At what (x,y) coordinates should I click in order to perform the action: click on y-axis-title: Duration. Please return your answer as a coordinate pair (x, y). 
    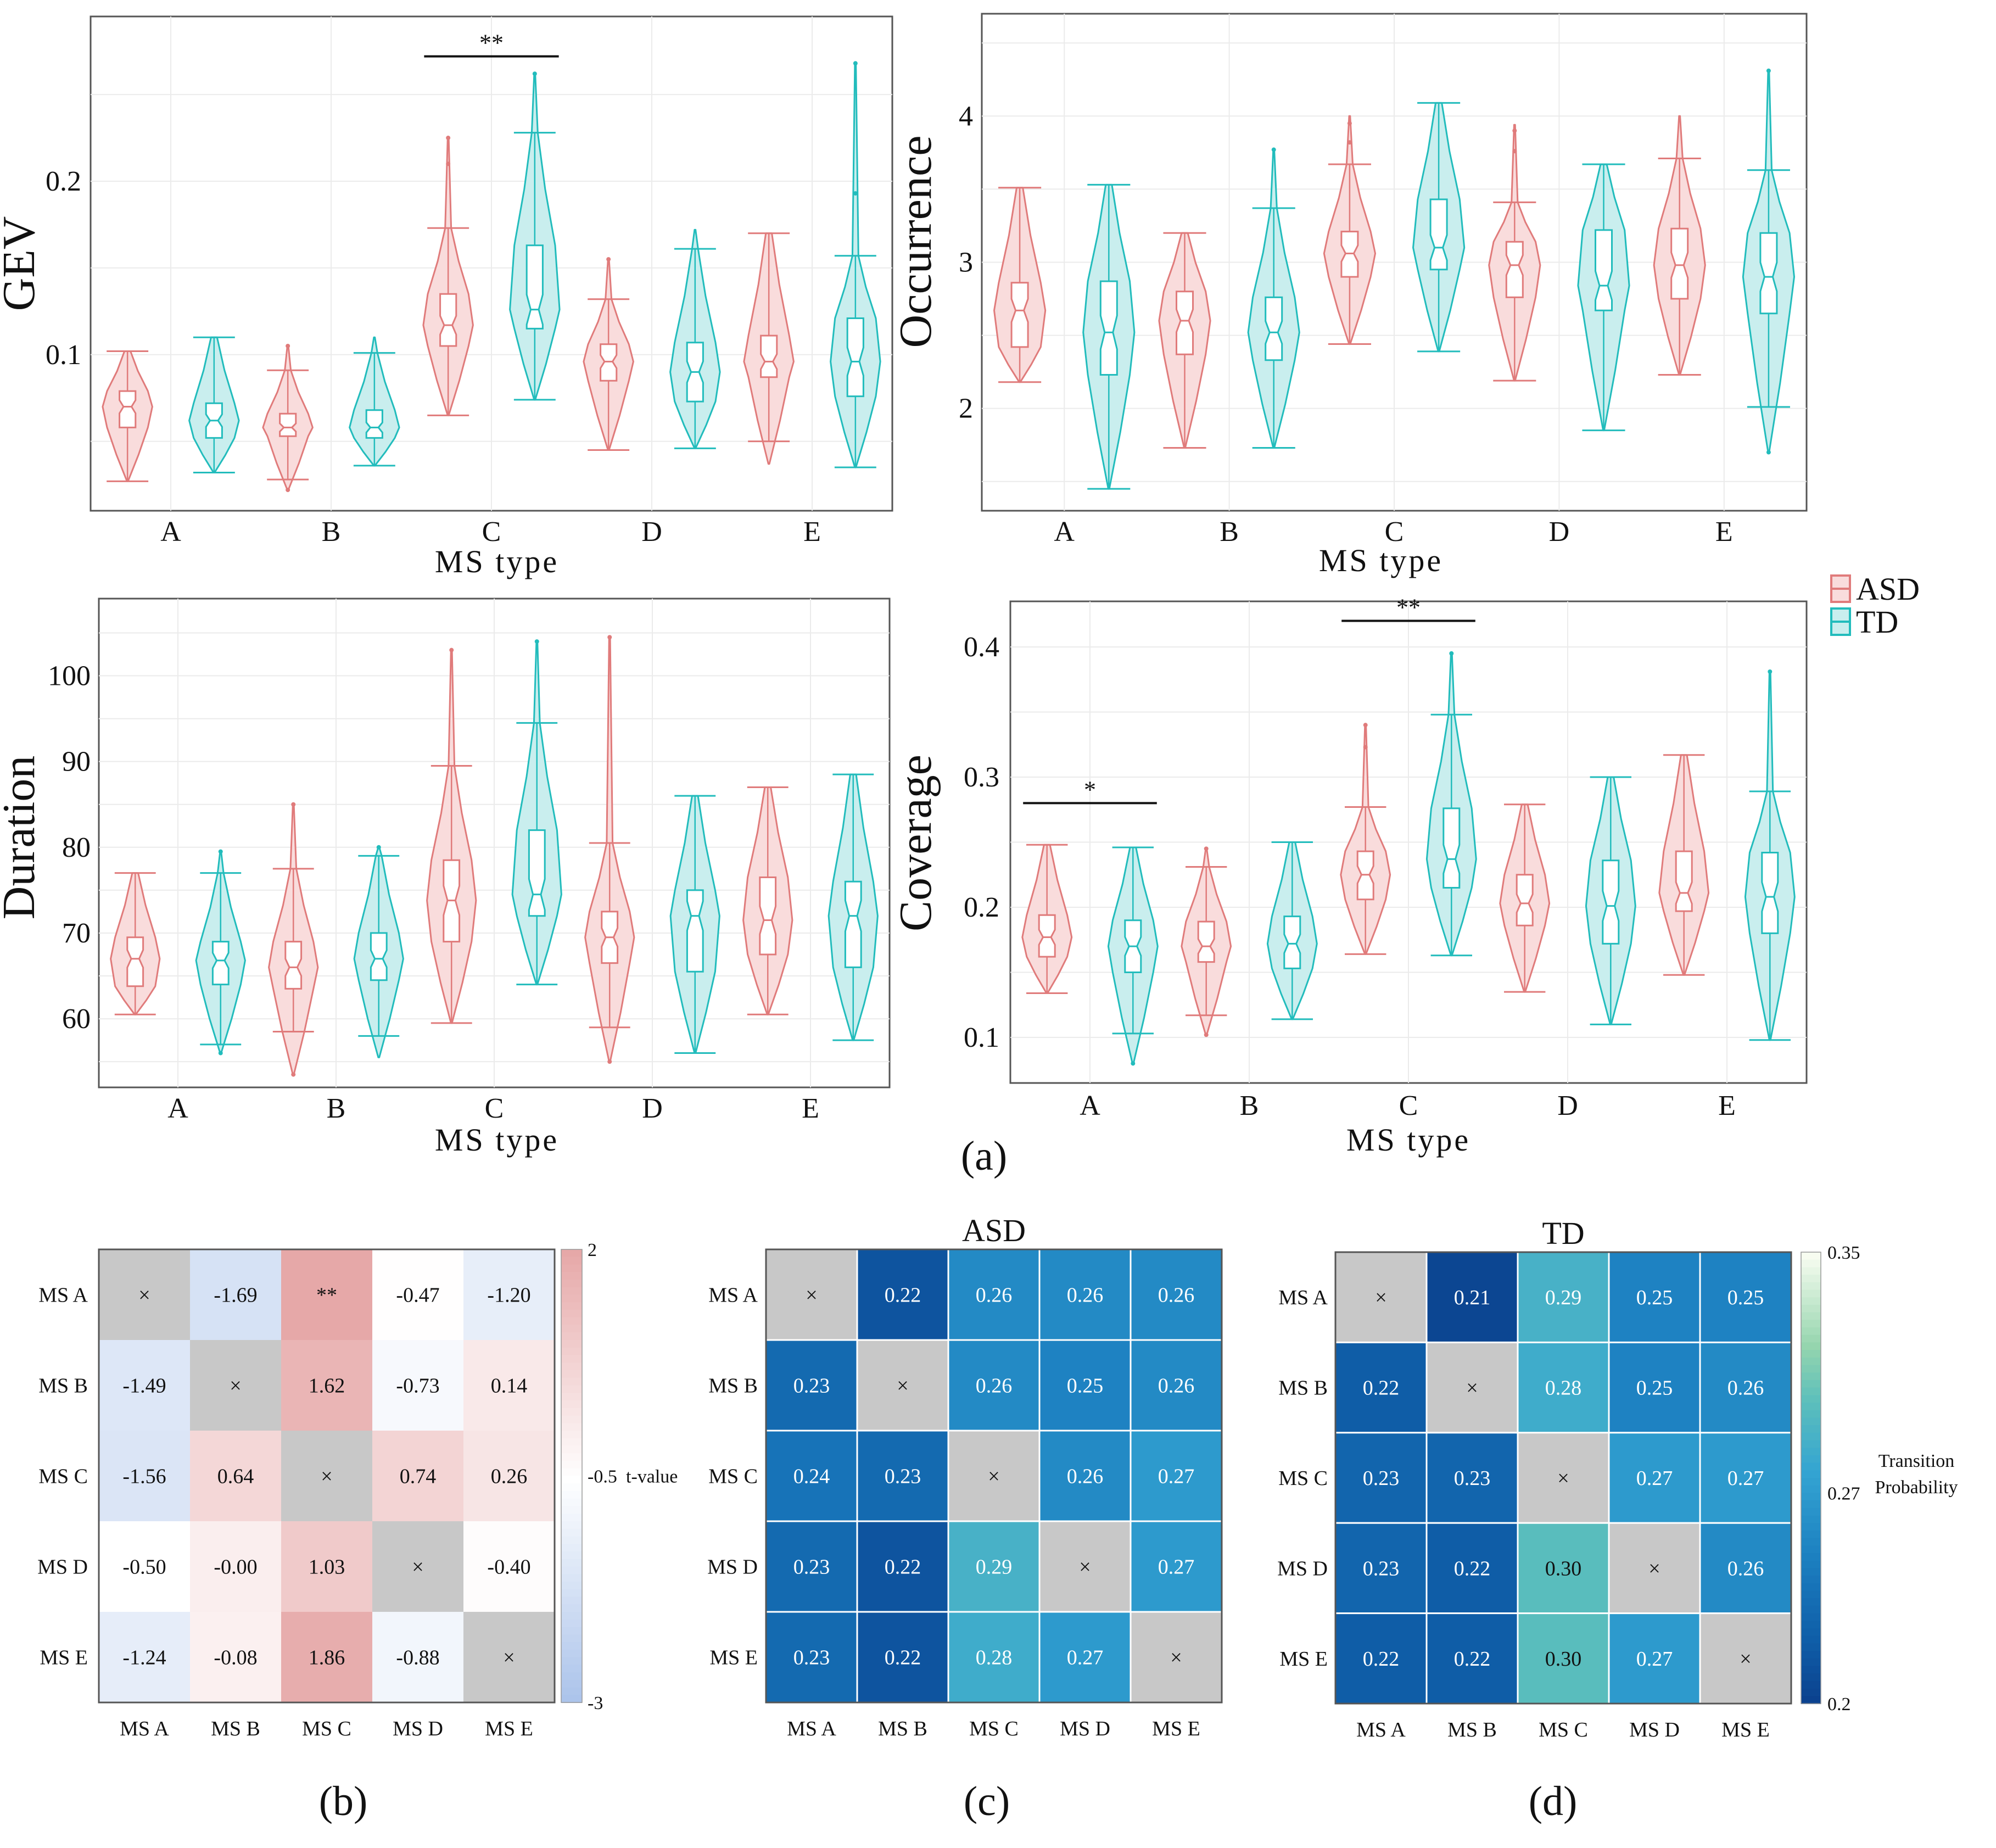
    Looking at the image, I should click on (22, 838).